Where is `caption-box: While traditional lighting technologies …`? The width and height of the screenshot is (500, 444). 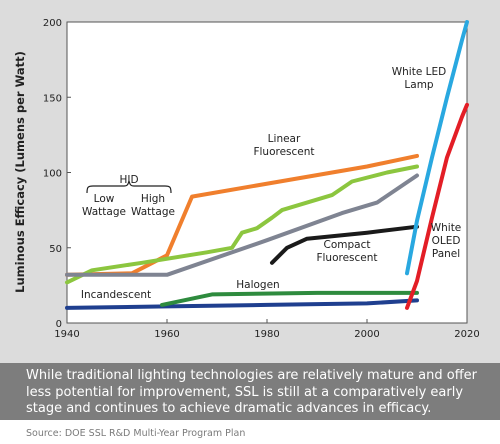
caption-box: While traditional lighting technologies … is located at coordinates (250, 391).